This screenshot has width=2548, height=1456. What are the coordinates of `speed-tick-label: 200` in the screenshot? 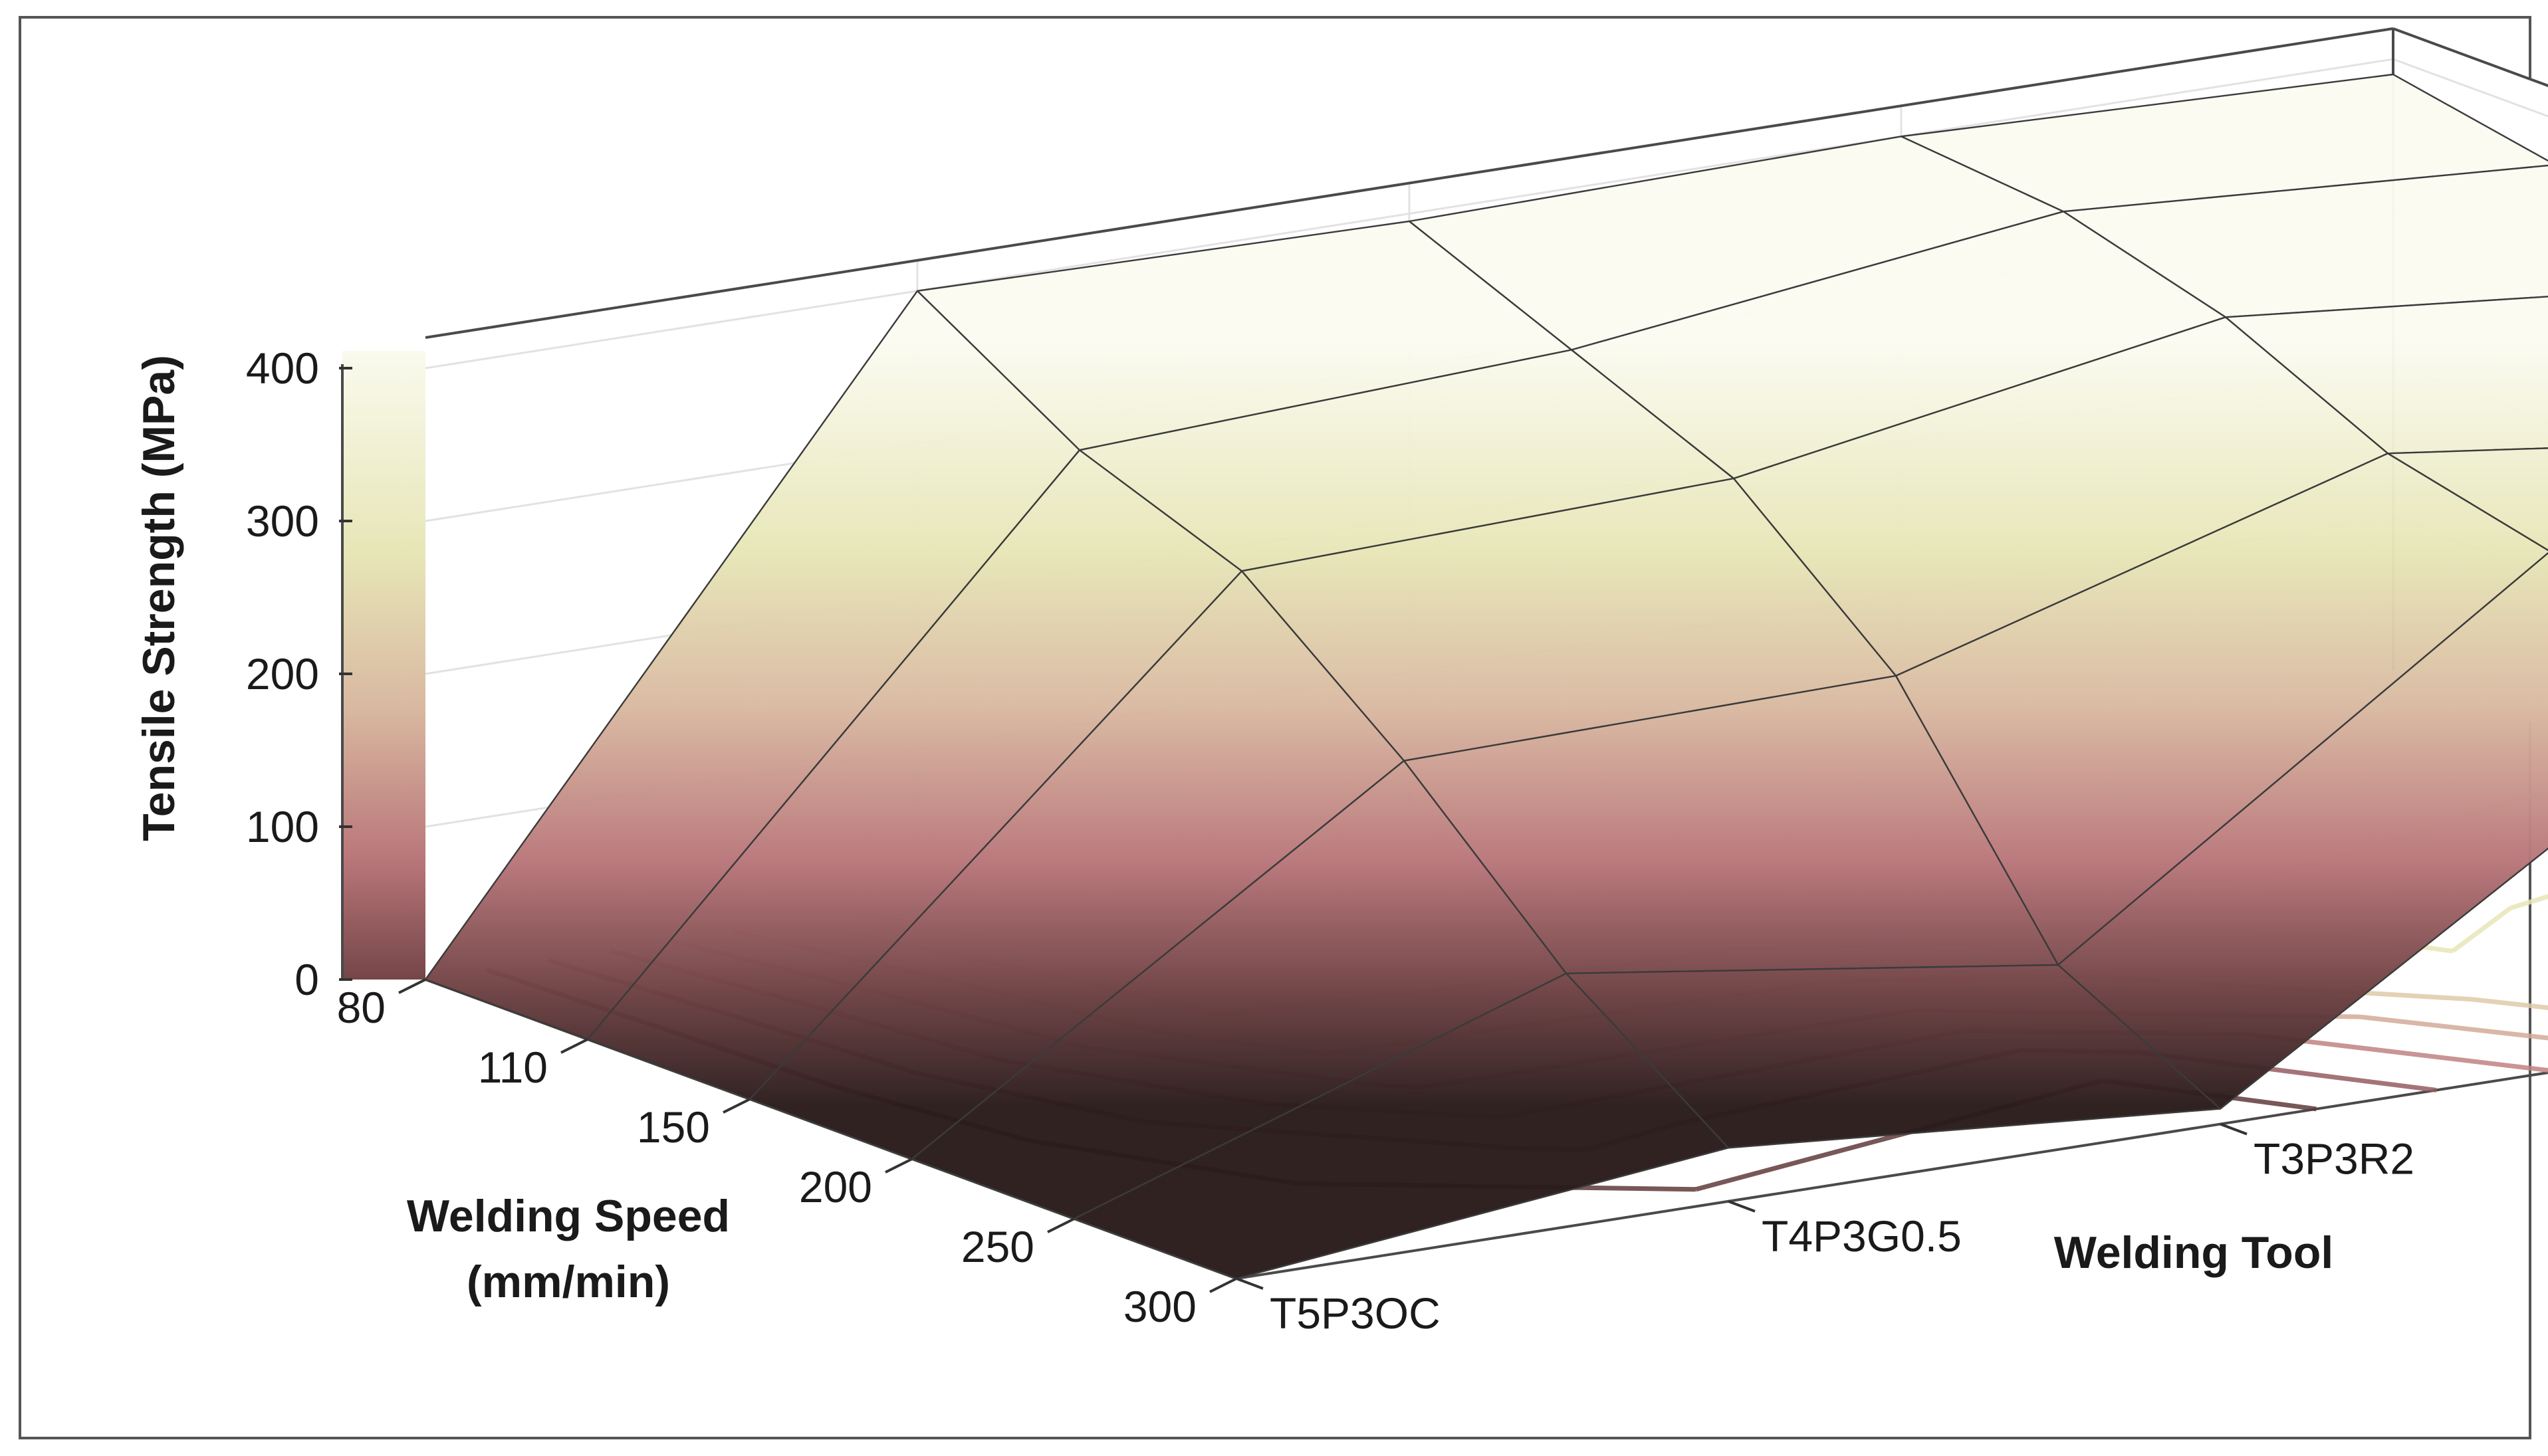 It's located at (835, 1186).